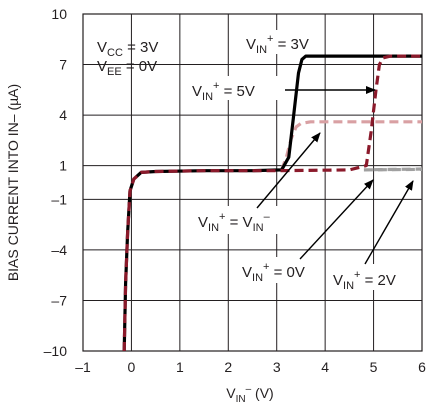  What do you see at coordinates (63, 166) in the screenshot?
I see `y-tick-label: 1` at bounding box center [63, 166].